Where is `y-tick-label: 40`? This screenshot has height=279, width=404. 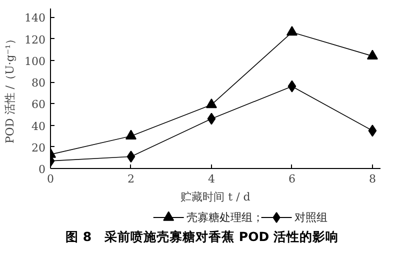
y-tick-label: 40 is located at coordinates (39, 126).